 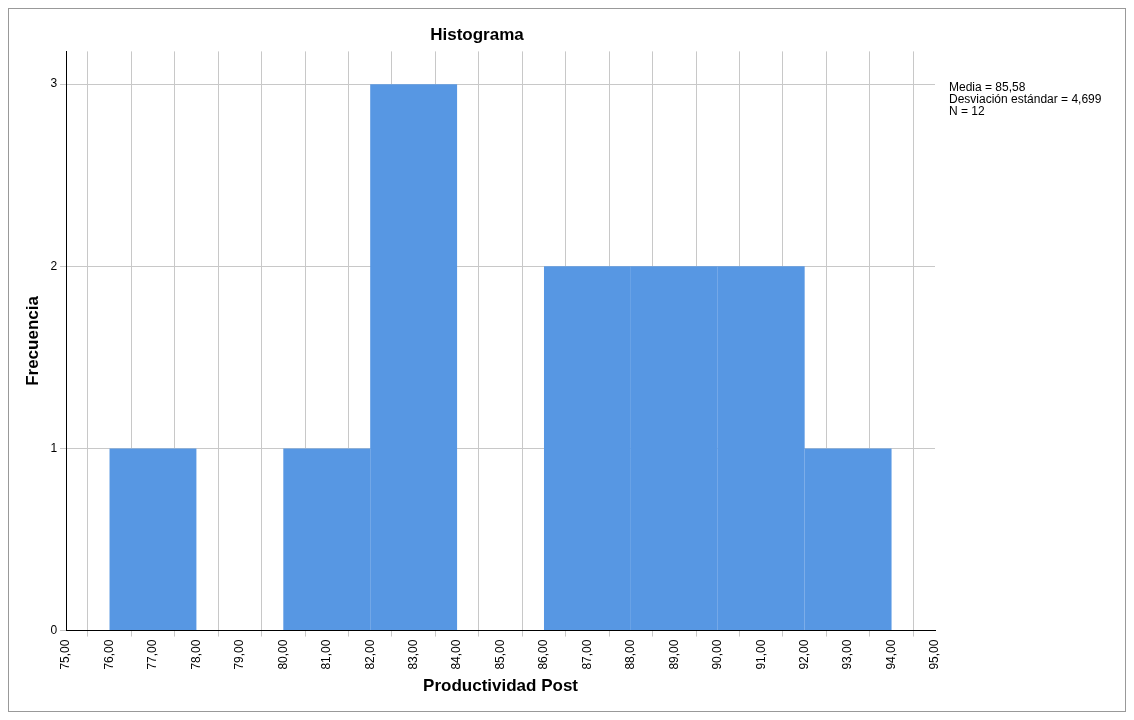 What do you see at coordinates (369, 654) in the screenshot?
I see `x-tick-label: 82,00` at bounding box center [369, 654].